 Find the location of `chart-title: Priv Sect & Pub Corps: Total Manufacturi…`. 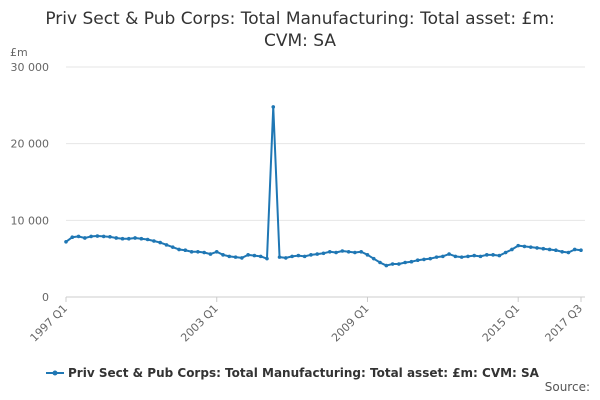

chart-title: Priv Sect & Pub Corps: Total Manufacturi… is located at coordinates (300, 30).